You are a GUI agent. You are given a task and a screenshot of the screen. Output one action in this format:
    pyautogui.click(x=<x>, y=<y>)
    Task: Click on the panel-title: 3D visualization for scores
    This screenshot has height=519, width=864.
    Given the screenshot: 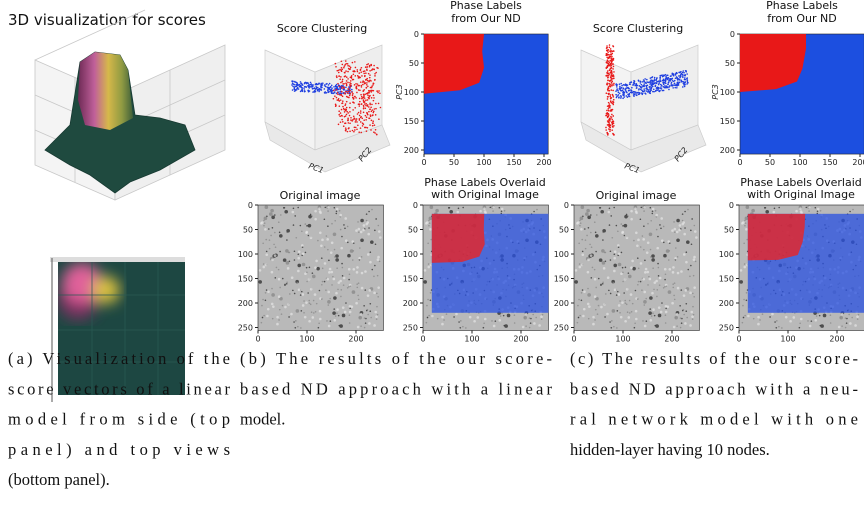 What is the action you would take?
    pyautogui.click(x=107, y=20)
    